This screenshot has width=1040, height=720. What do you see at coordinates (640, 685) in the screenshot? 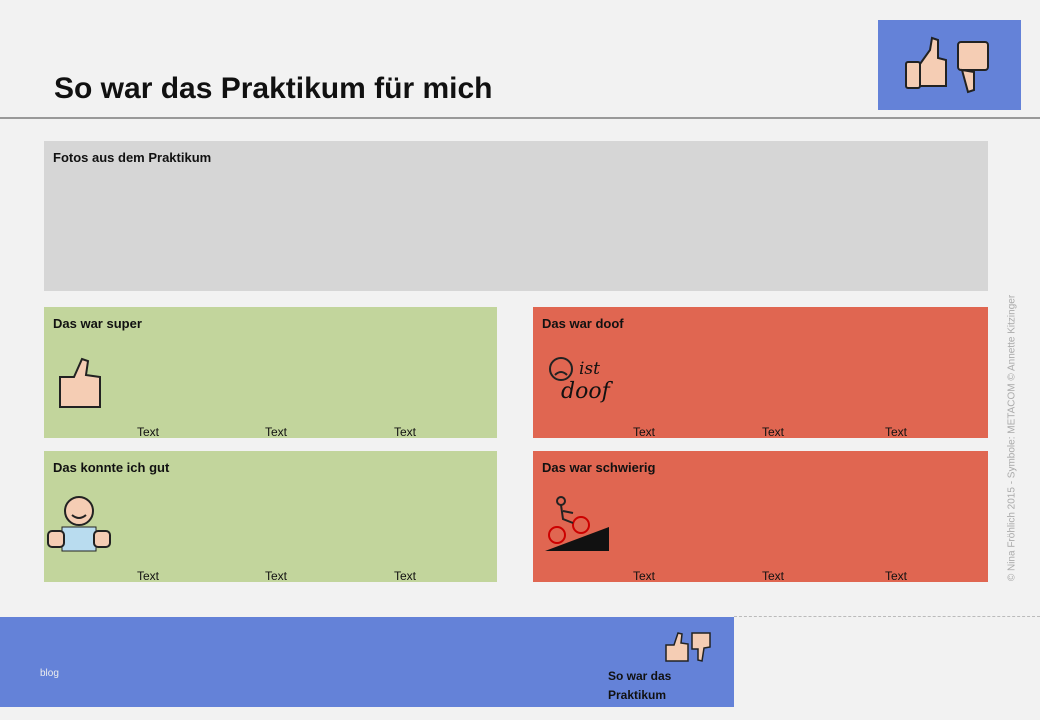
I see `footer-title: So war das Praktikum` at bounding box center [640, 685].